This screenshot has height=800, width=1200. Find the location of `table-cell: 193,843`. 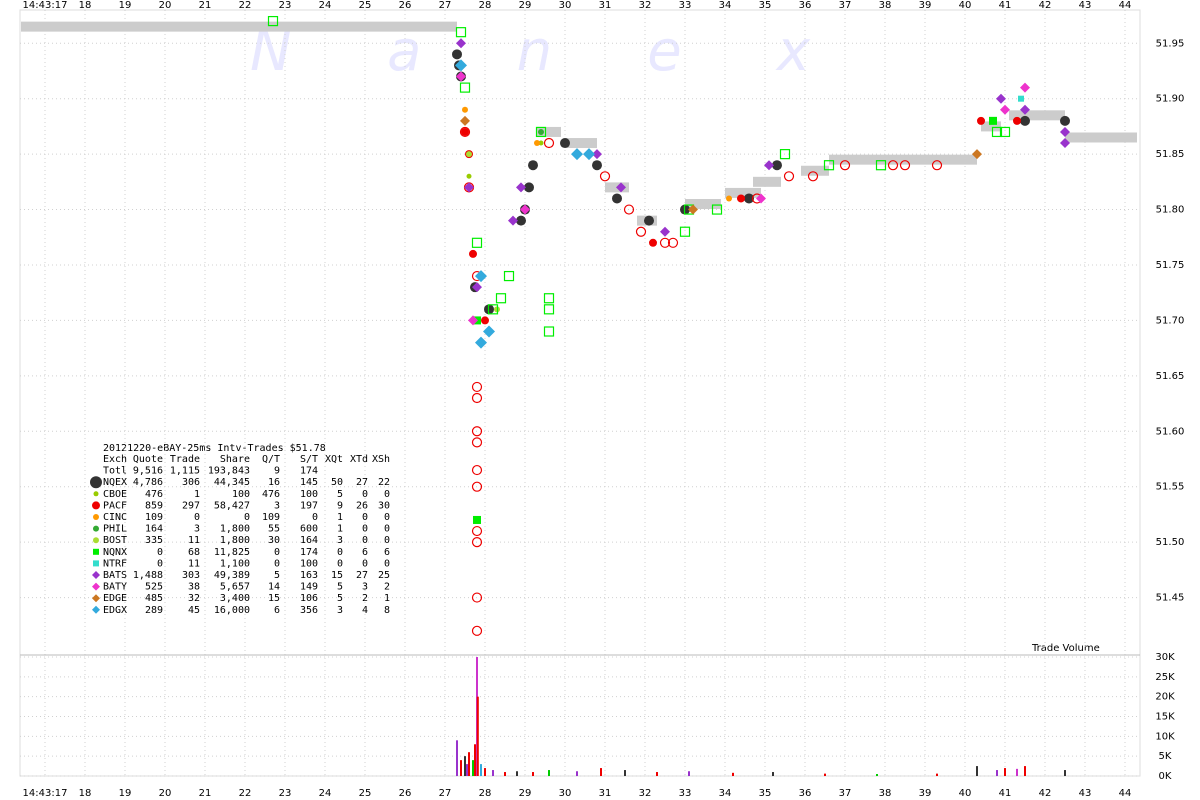

table-cell: 193,843 is located at coordinates (229, 471).